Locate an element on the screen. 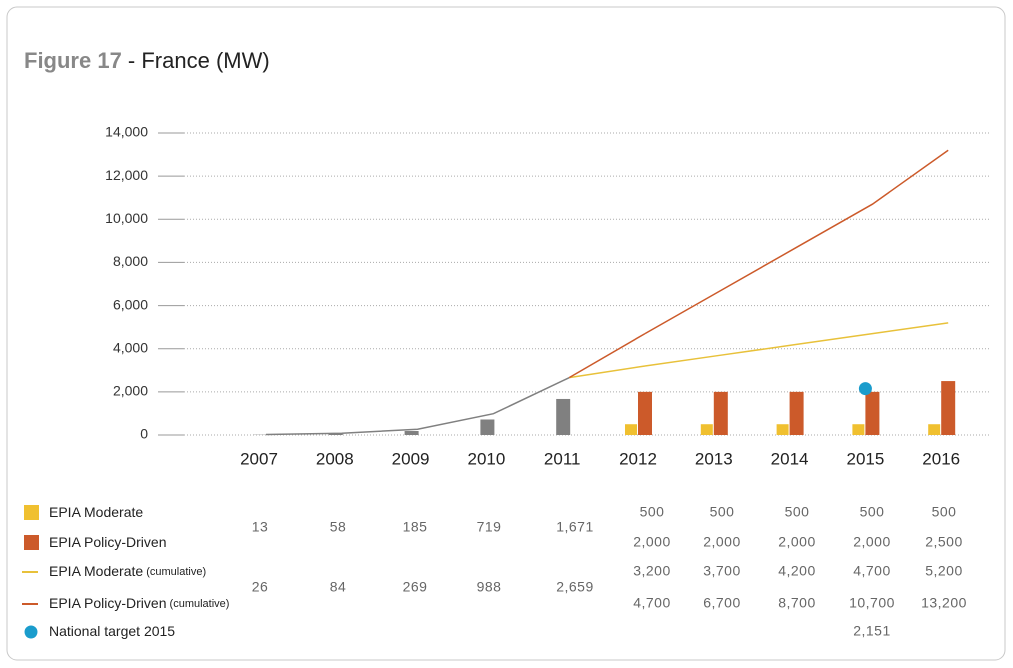 Image resolution: width=1013 pixels, height=668 pixels. table-value: 3,200 is located at coordinates (652, 571).